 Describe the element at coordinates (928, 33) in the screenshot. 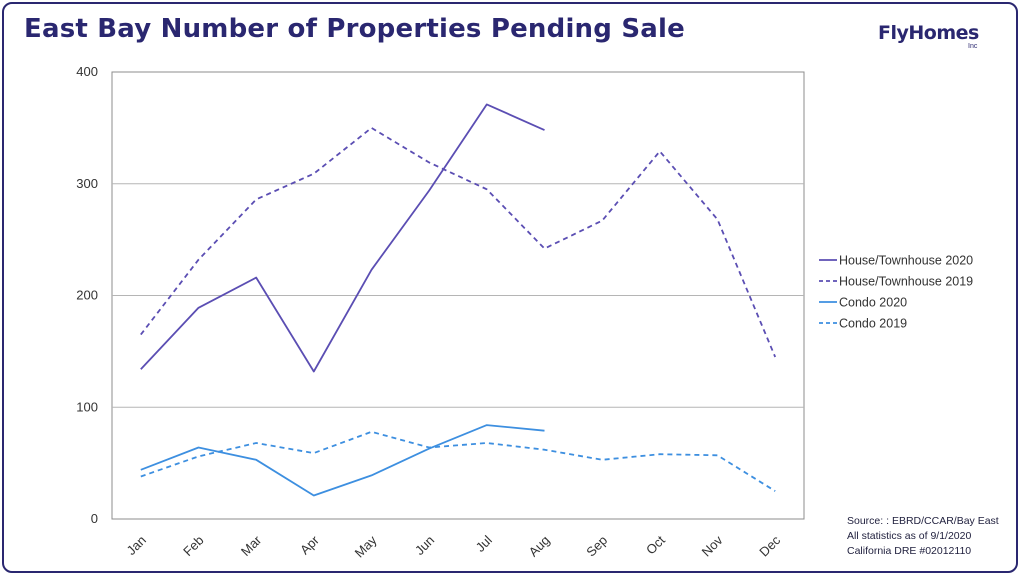

I see `logo-text: FlyHomes` at that location.